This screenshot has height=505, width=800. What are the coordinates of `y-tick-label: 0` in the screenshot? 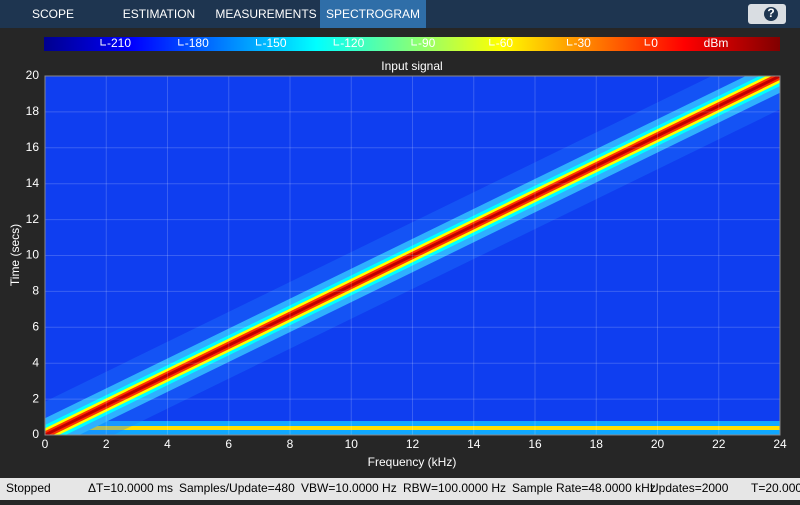 It's located at (35, 434).